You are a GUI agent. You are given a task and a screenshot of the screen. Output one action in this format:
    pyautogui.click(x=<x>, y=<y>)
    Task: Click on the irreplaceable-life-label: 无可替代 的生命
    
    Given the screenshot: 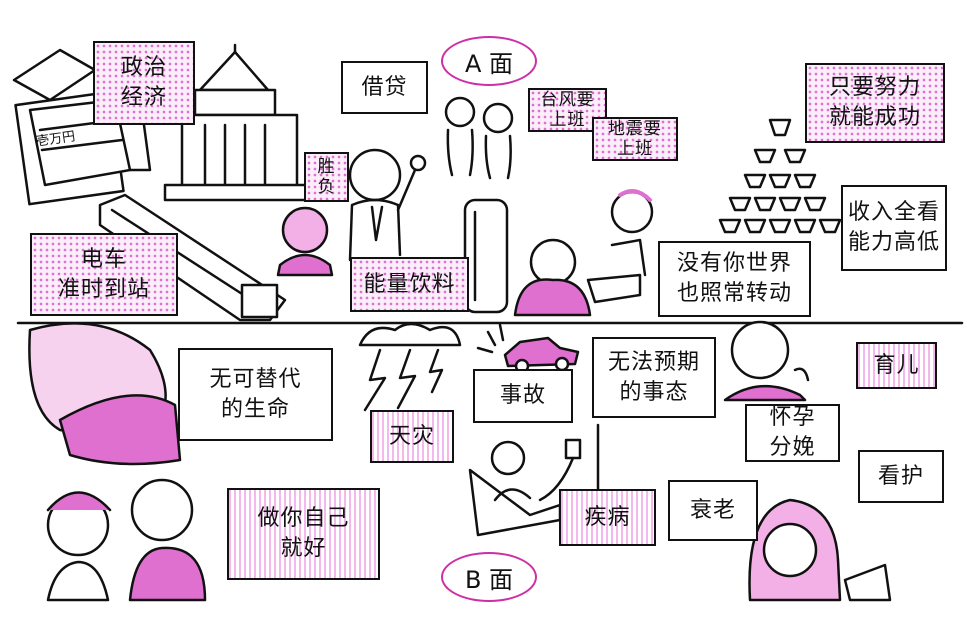 What is the action you would take?
    pyautogui.click(x=255, y=394)
    